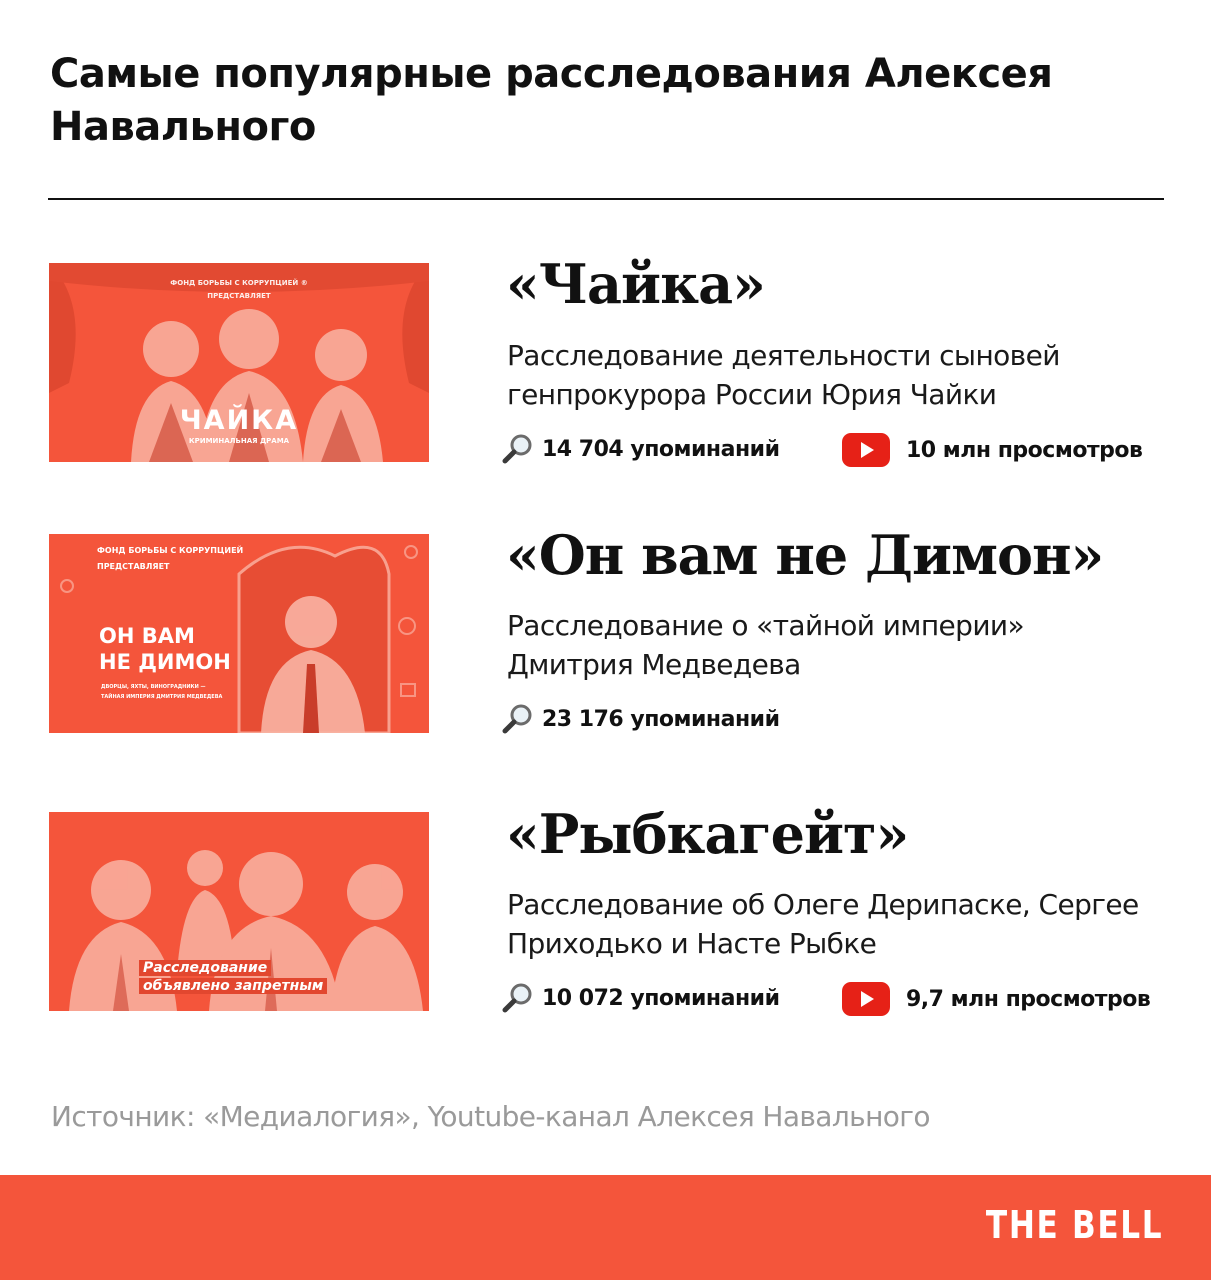 The image size is (1211, 1280). Describe the element at coordinates (165, 662) in the screenshot. I see `thumb-headline-line2: НЕ ДИМОН` at that location.